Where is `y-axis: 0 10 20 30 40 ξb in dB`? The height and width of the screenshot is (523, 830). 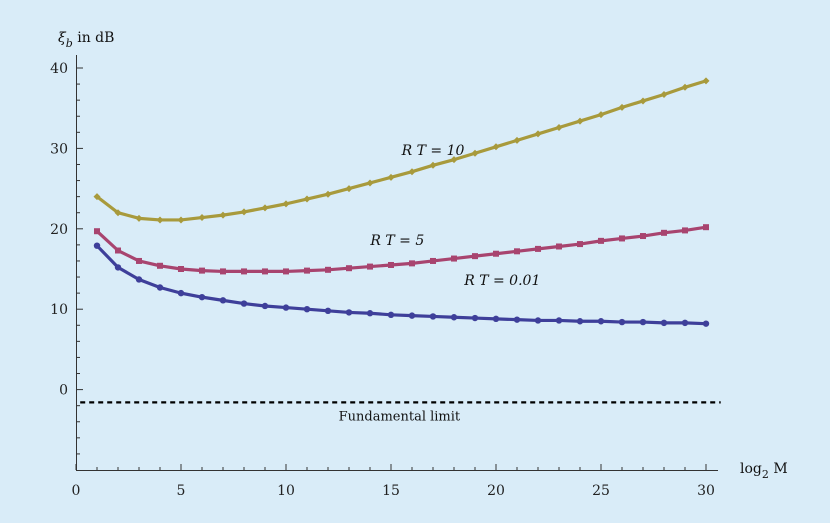 y-axis: 0 10 20 30 40 ξb in dB is located at coordinates (82, 250).